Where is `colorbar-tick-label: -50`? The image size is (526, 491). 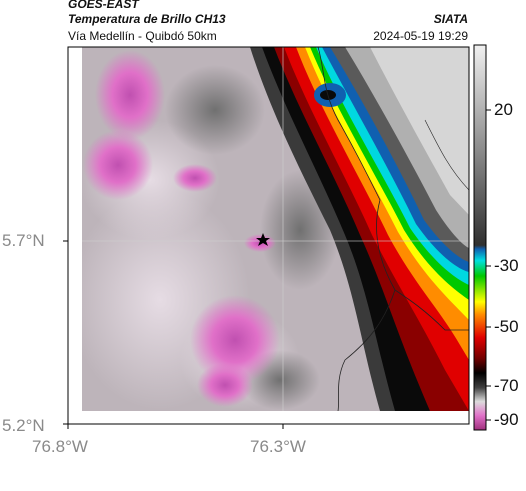
colorbar-tick-label: -50 is located at coordinates (506, 326).